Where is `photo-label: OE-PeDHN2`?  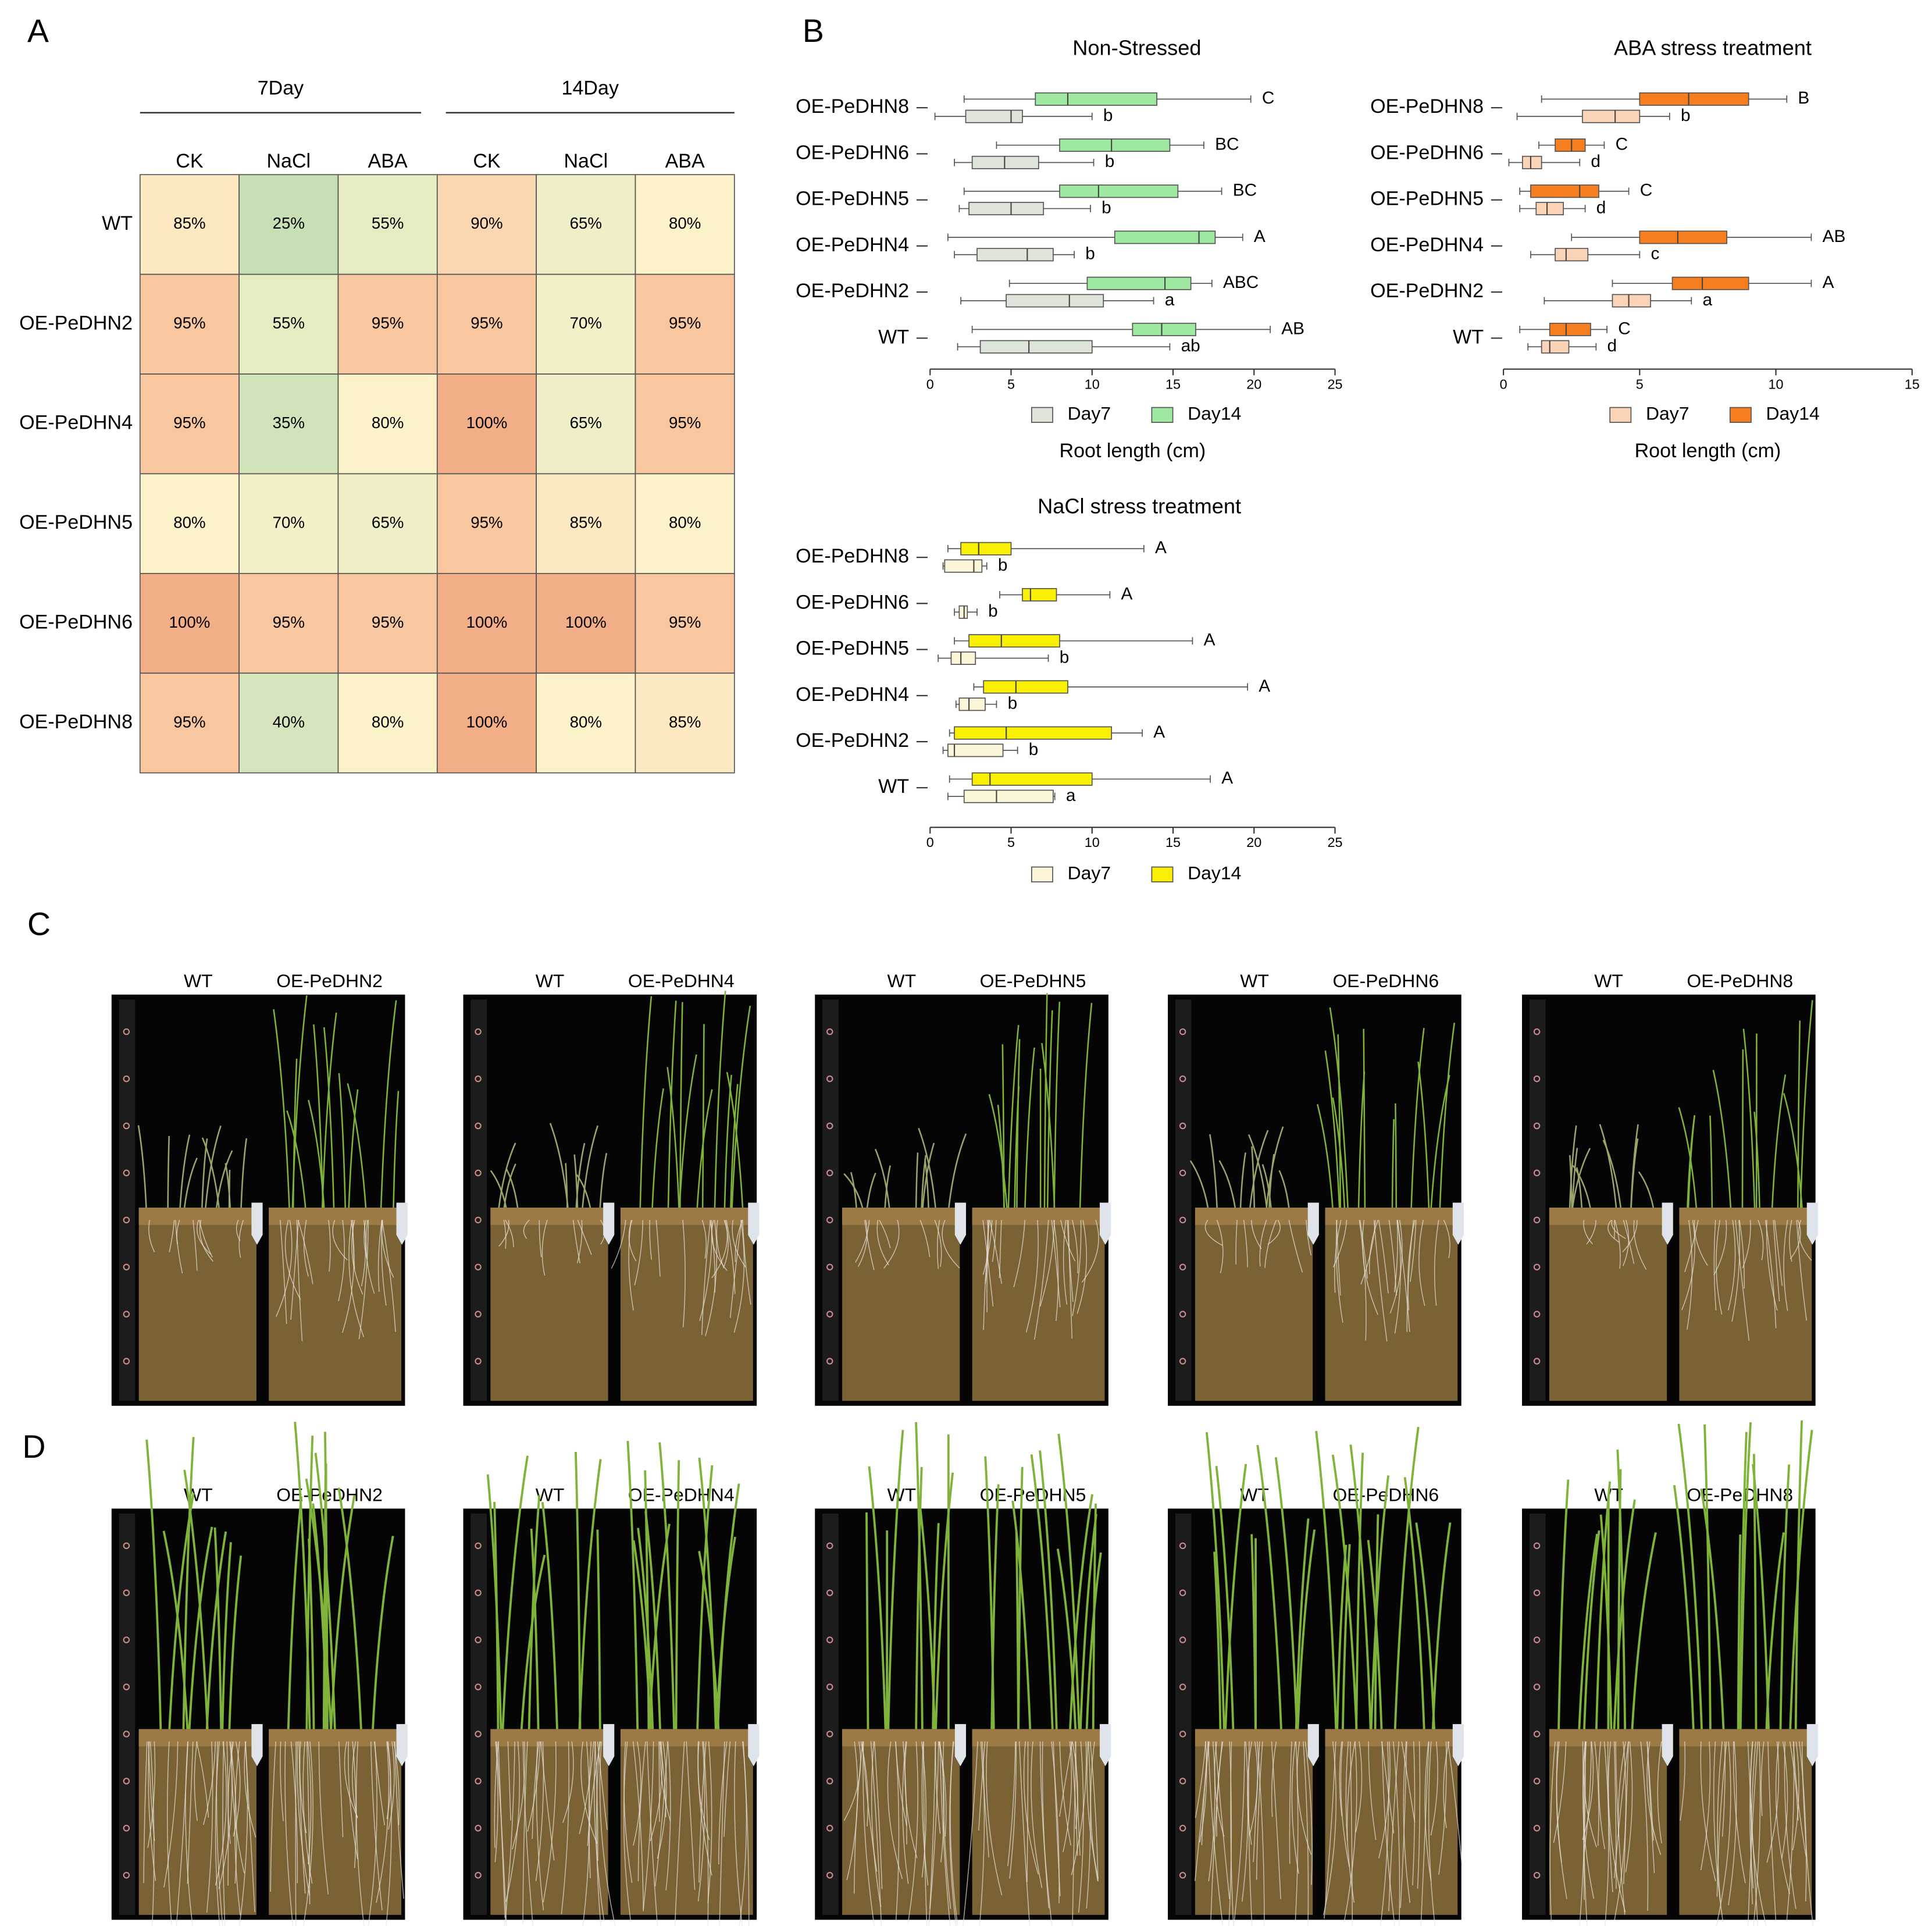
photo-label: OE-PeDHN2 is located at coordinates (329, 981).